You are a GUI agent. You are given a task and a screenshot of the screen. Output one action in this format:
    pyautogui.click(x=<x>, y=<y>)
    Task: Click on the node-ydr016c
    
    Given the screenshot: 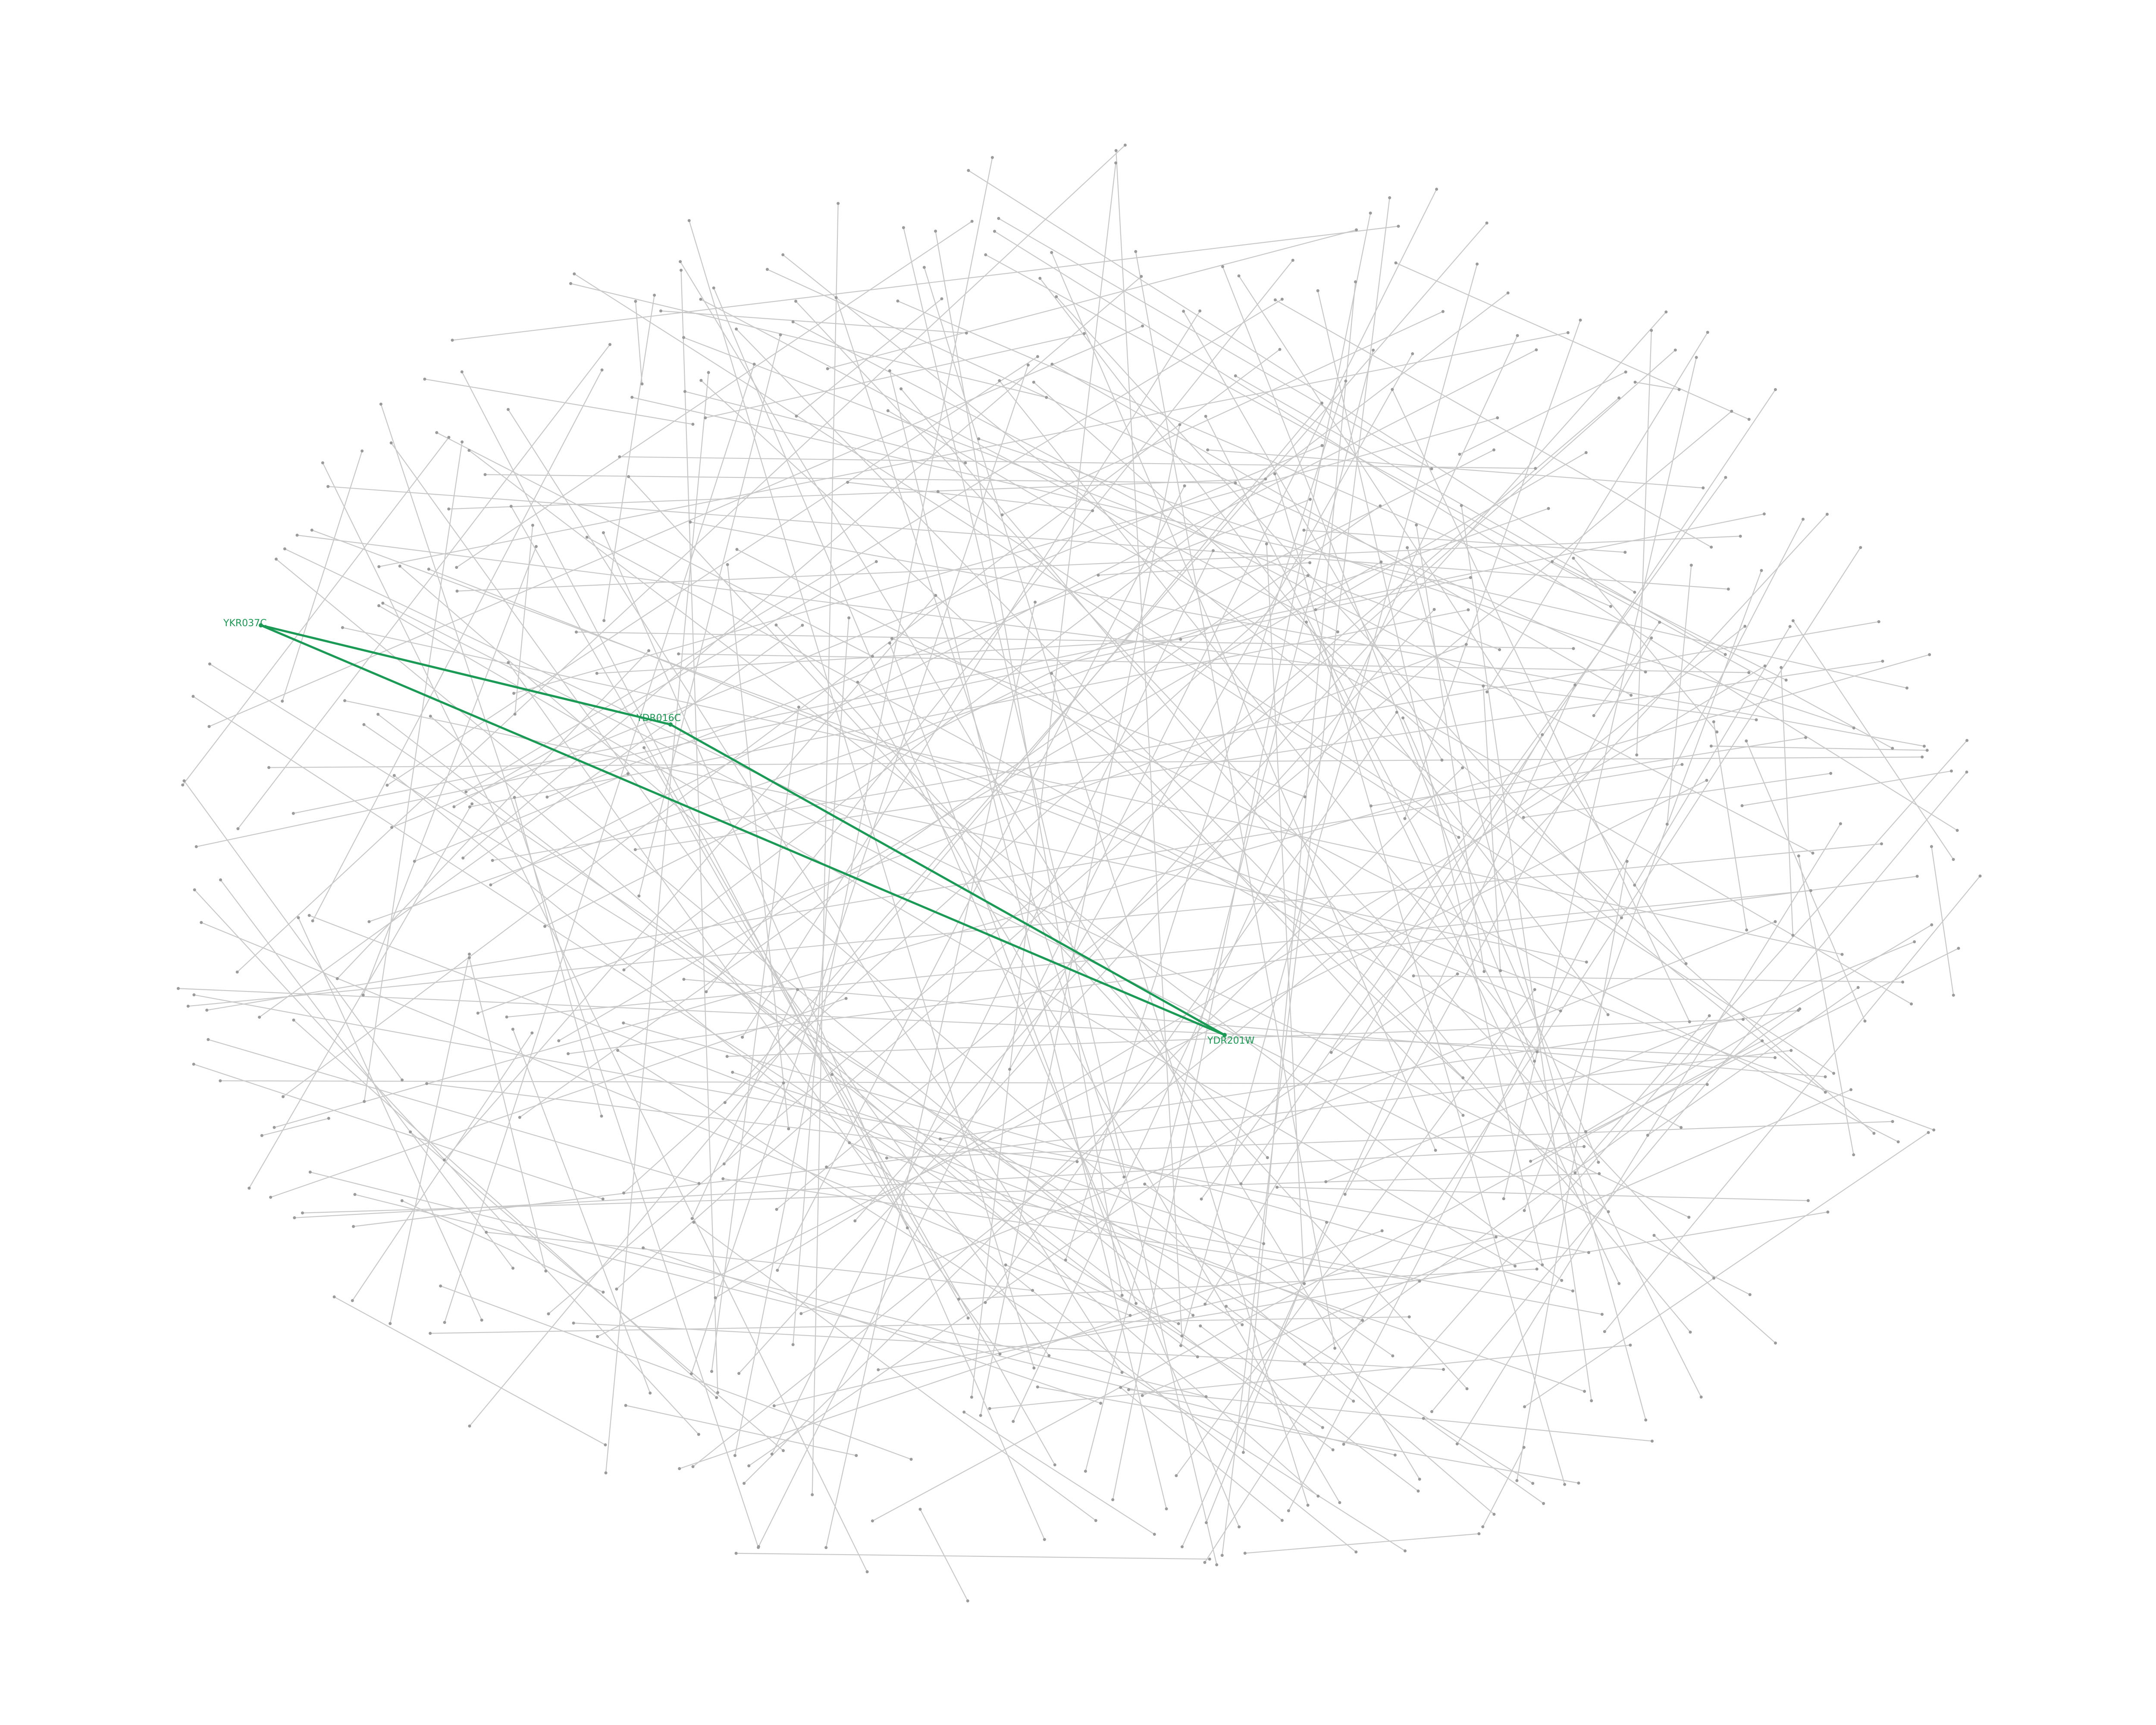 What is the action you would take?
    pyautogui.click(x=670, y=724)
    